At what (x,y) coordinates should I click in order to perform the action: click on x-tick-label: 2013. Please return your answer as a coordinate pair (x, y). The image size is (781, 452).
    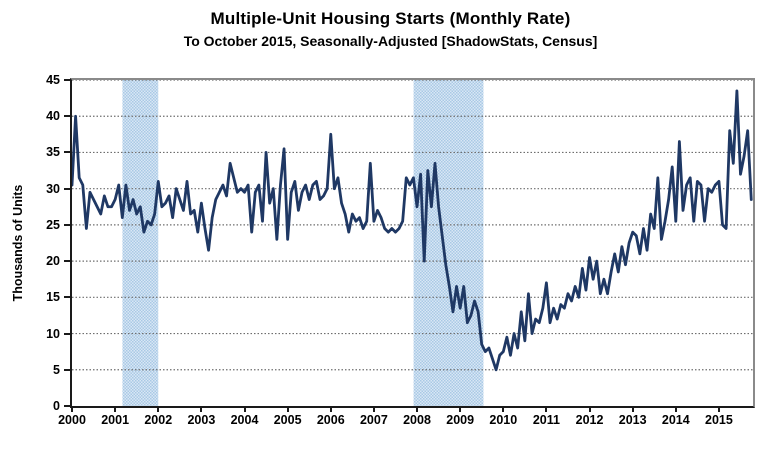
    Looking at the image, I should click on (632, 420).